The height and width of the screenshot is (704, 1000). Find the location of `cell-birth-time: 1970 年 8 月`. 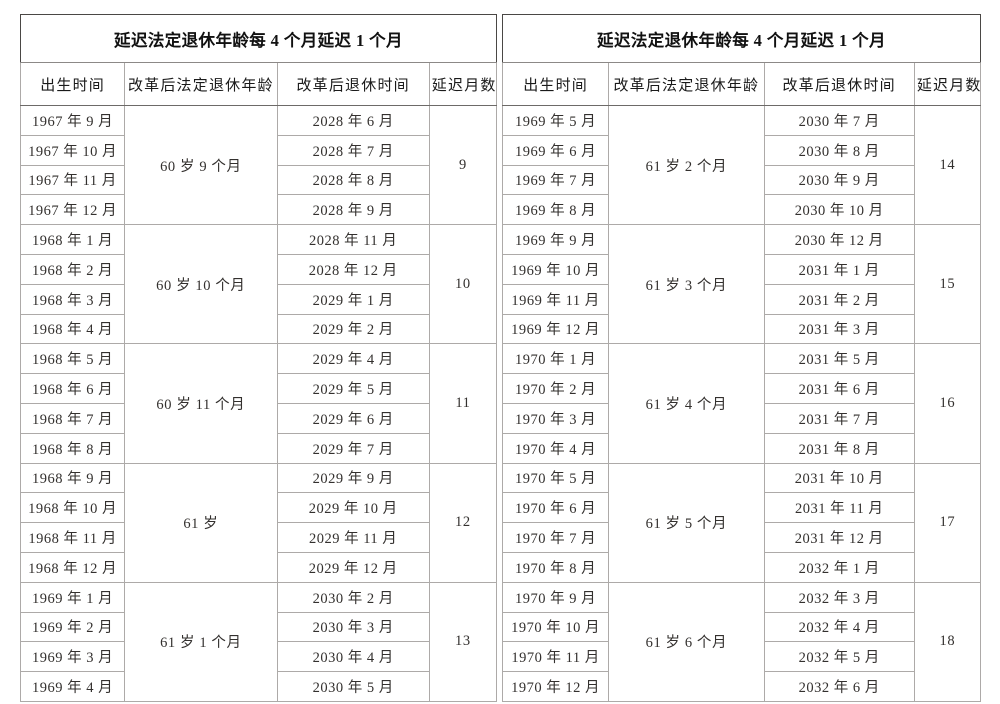

cell-birth-time: 1970 年 8 月 is located at coordinates (555, 567).